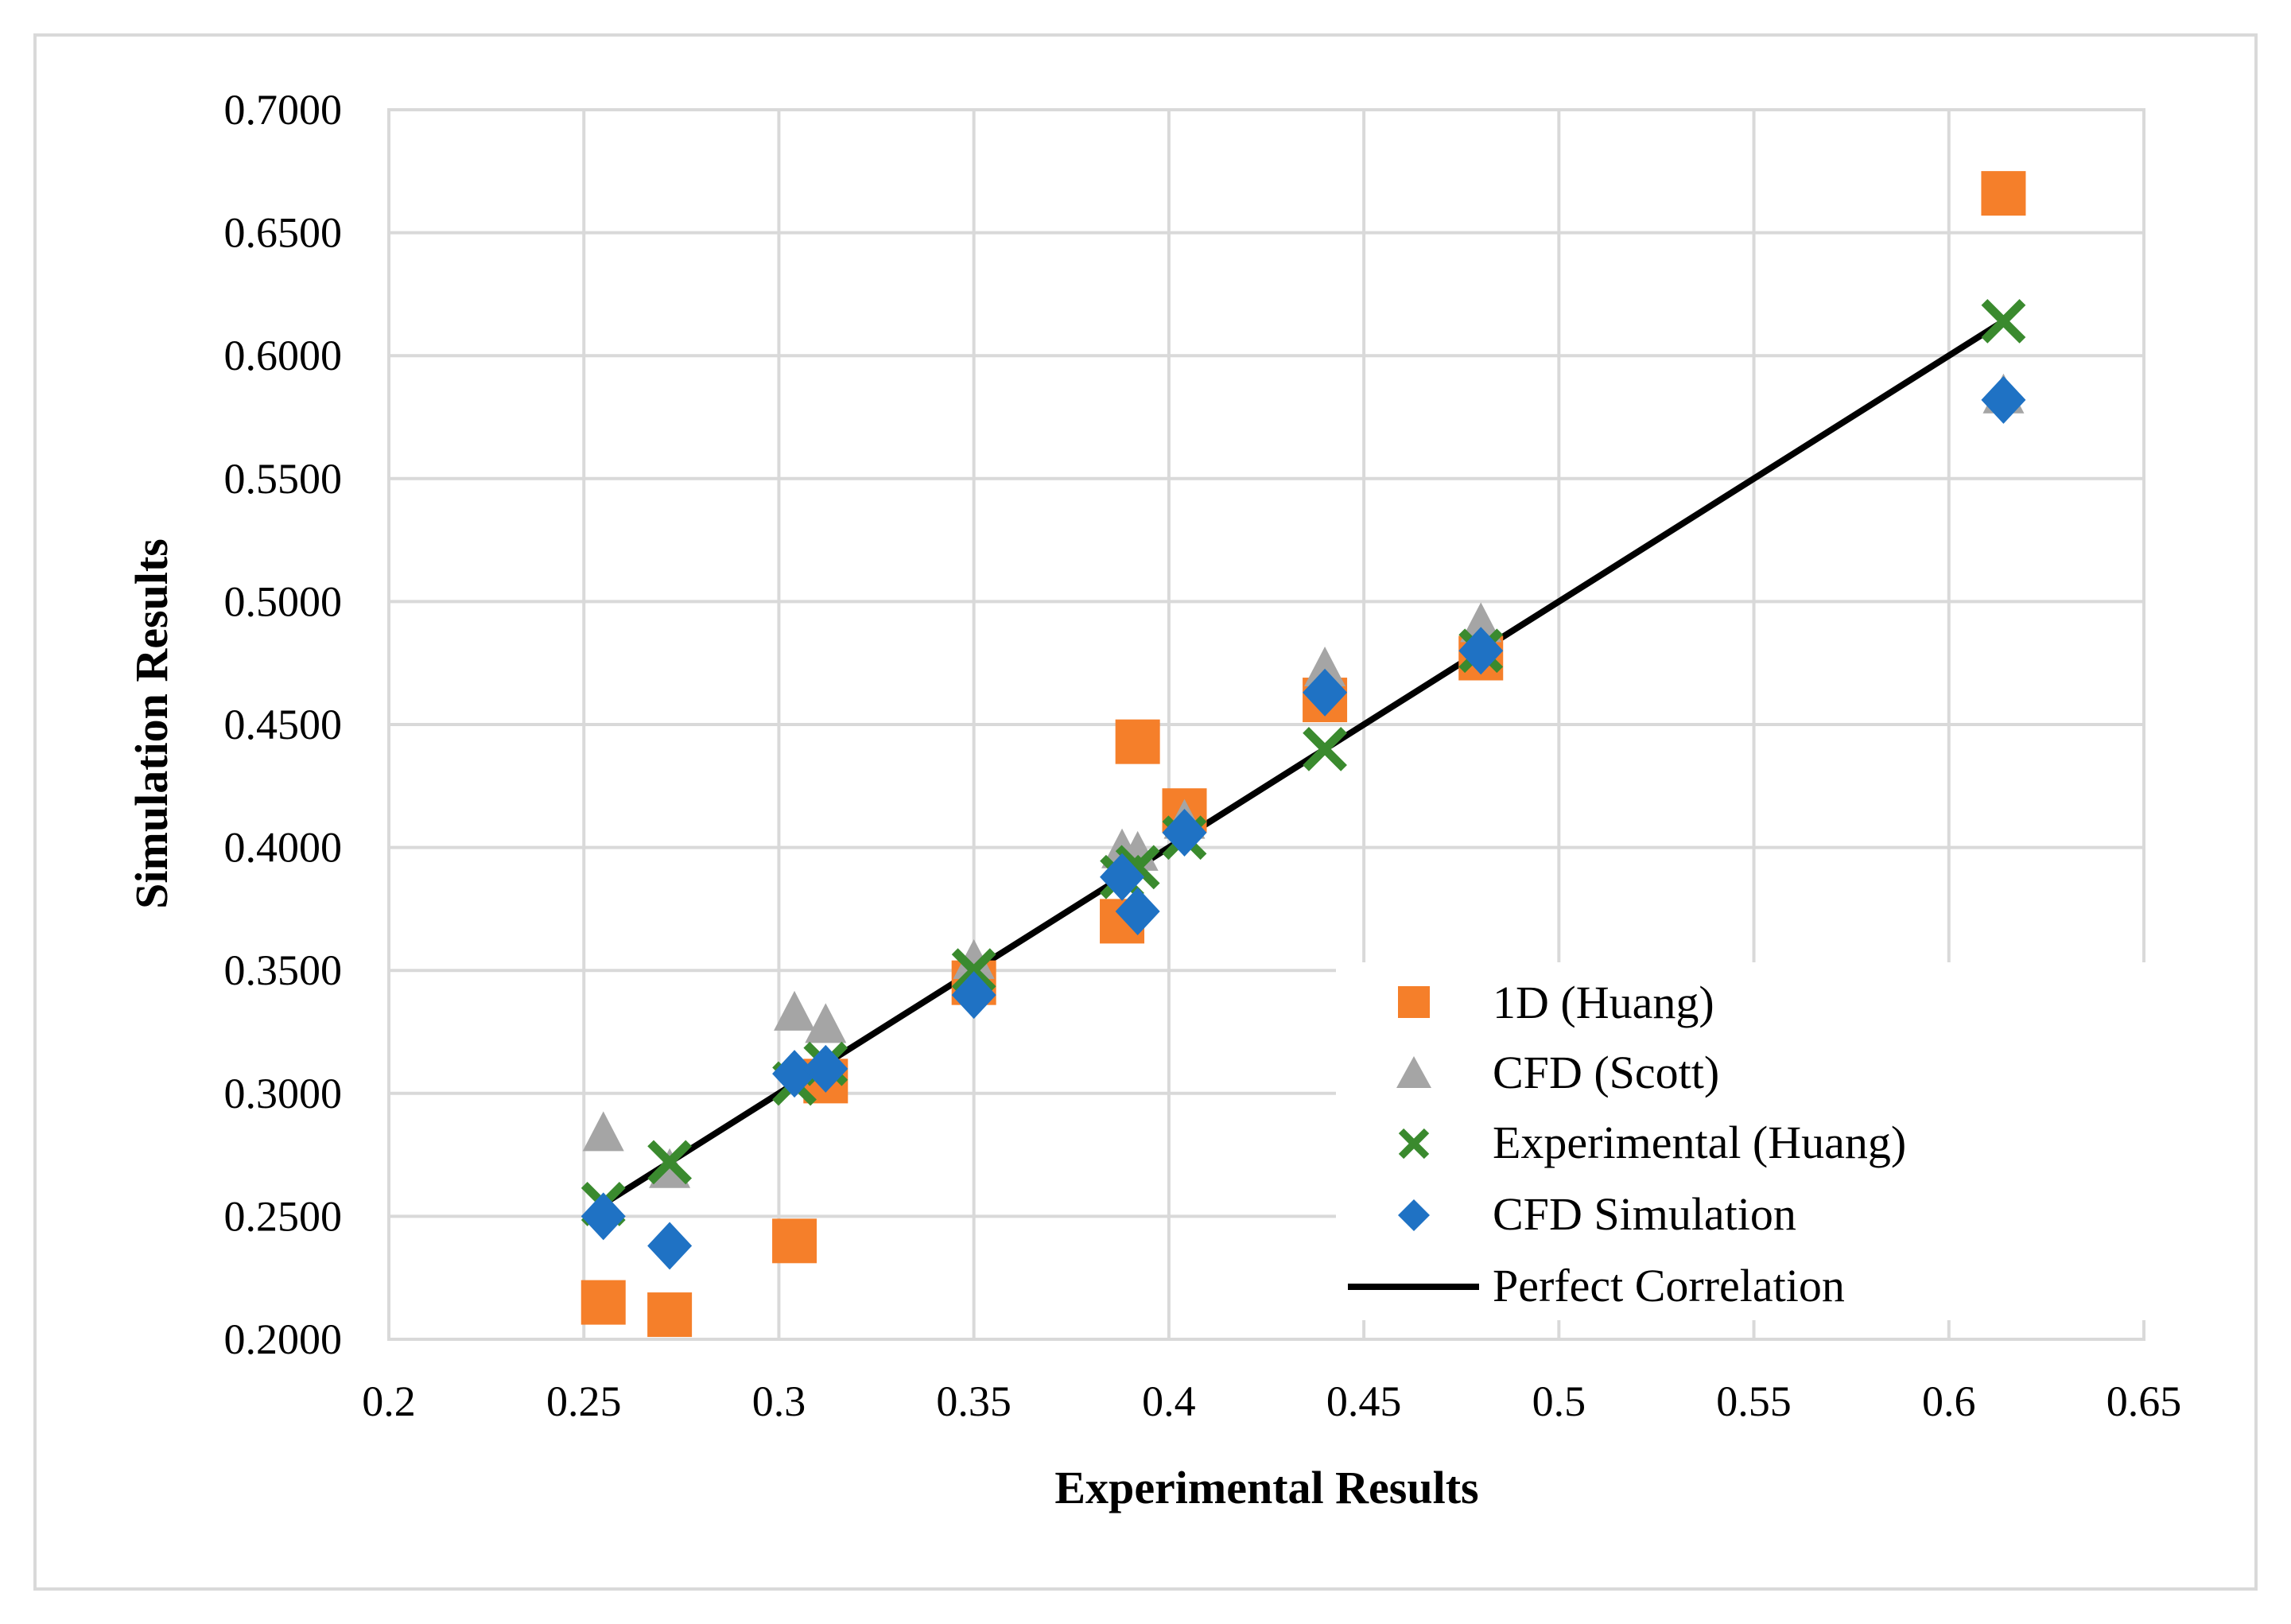  I want to click on y-tick-label: 0.3000, so click(283, 1093).